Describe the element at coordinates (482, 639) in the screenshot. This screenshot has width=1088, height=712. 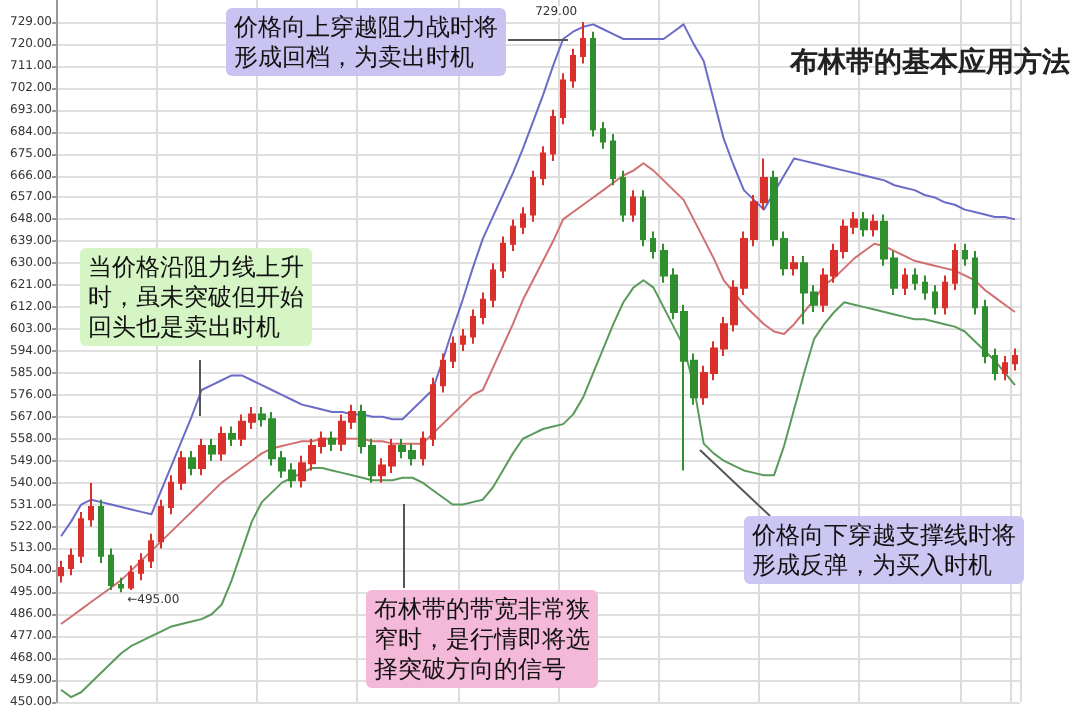
I see `annotation: 布林带的带宽非常狭窄时，是行情即将选择突破方向的信号` at that location.